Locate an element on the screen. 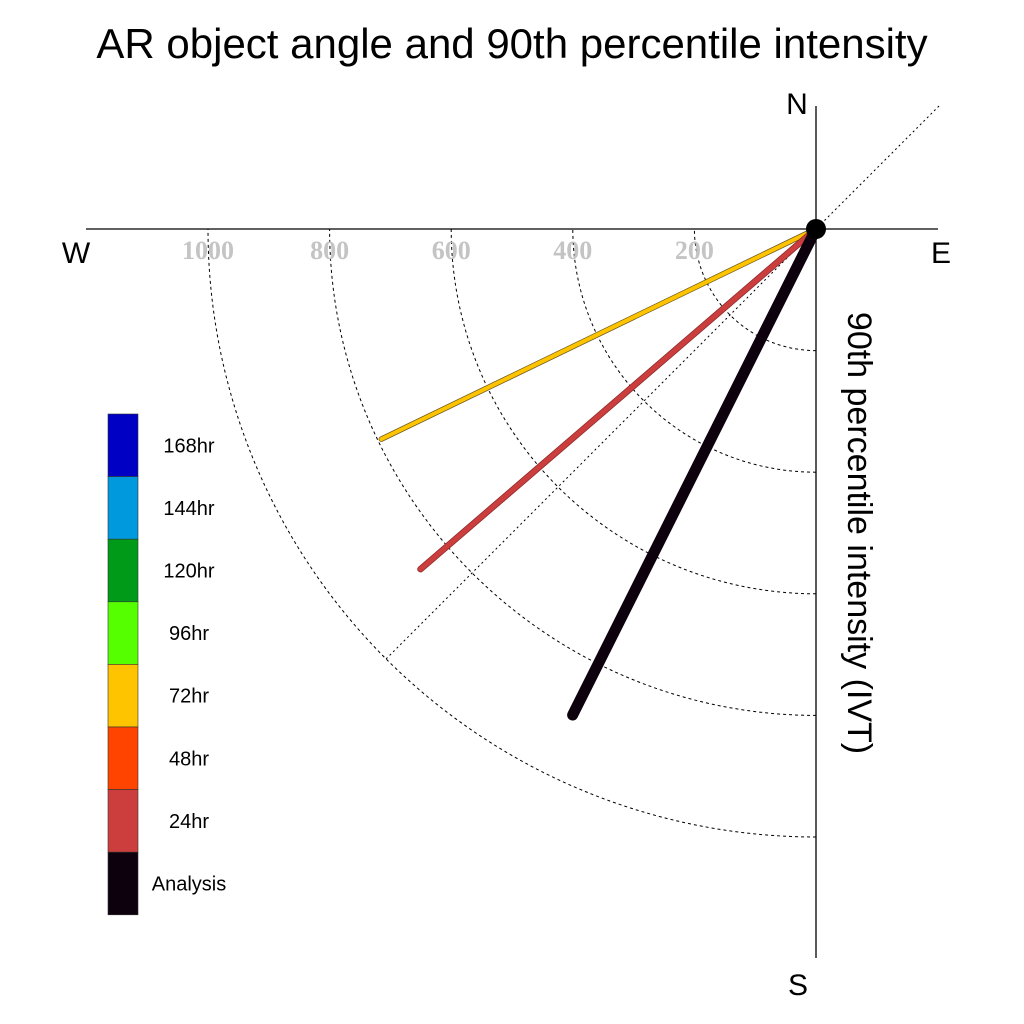 This screenshot has width=1024, height=1024. legend-label: Analysis is located at coordinates (189, 885).